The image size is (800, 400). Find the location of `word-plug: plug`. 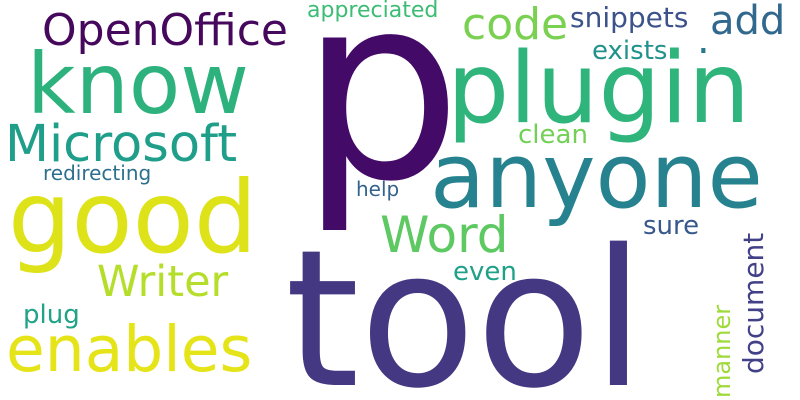

word-plug: plug is located at coordinates (51, 315).